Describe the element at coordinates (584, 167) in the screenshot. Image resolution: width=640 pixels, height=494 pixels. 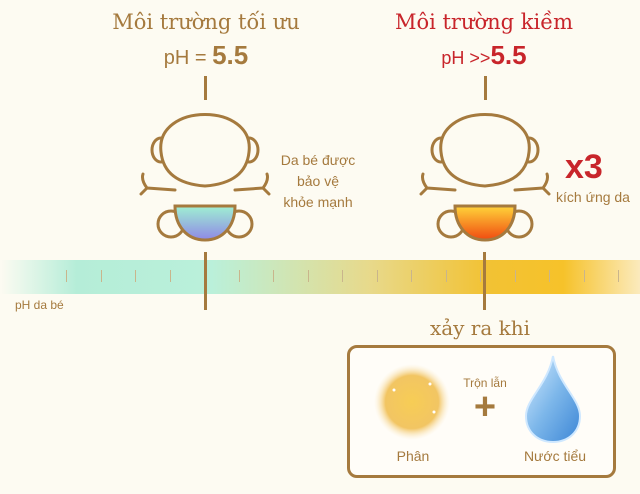
I see `multiplier: x3` at that location.